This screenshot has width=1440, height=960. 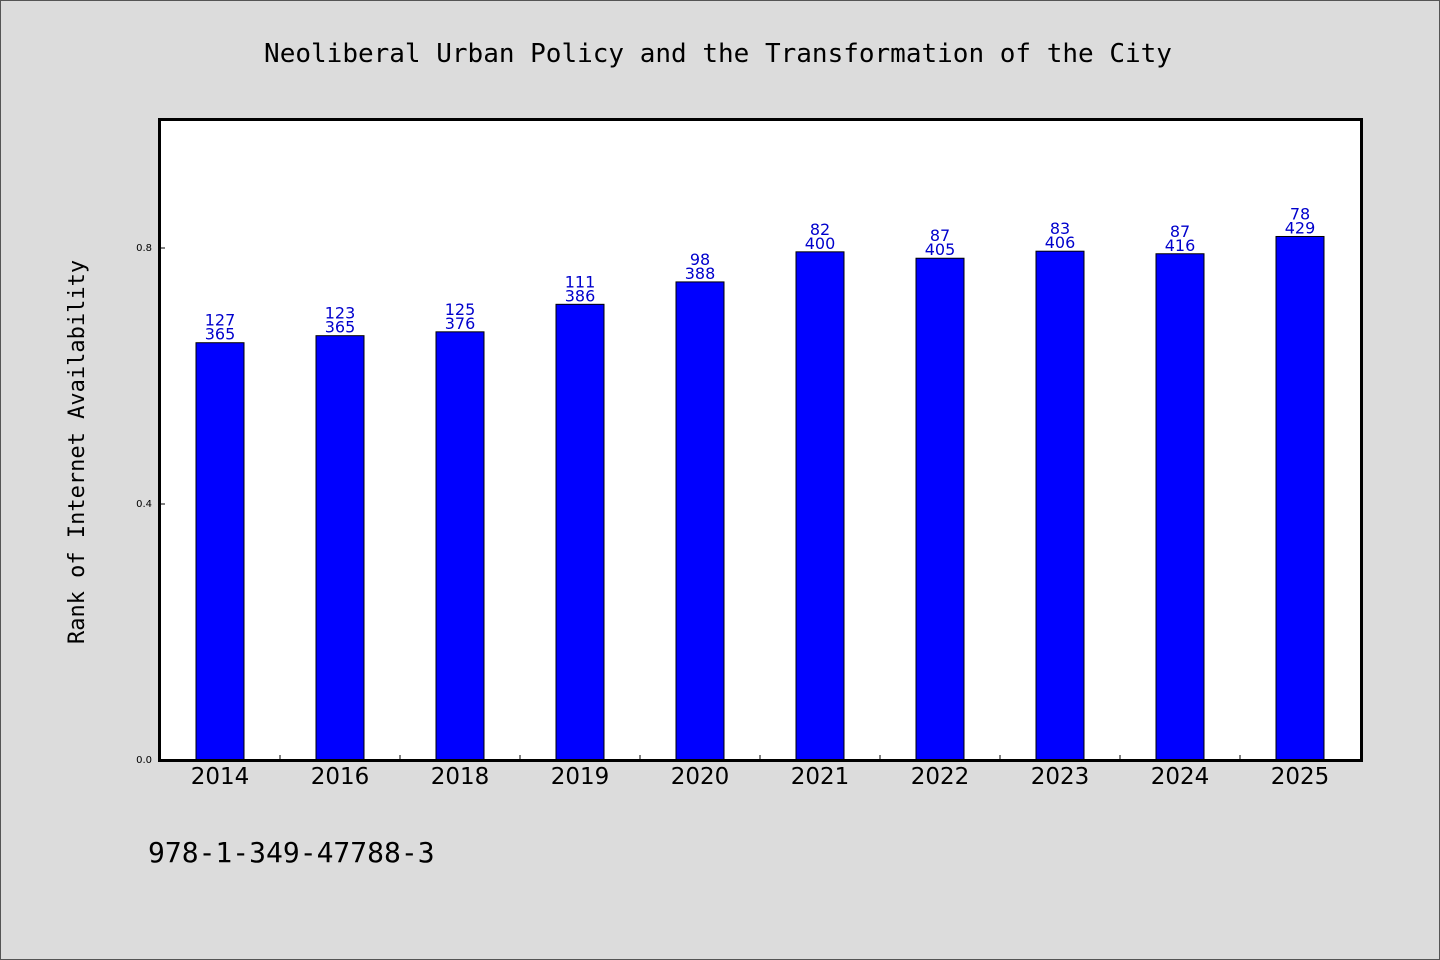 What do you see at coordinates (1300, 777) in the screenshot?
I see `x-tick-label-2025: 2025` at bounding box center [1300, 777].